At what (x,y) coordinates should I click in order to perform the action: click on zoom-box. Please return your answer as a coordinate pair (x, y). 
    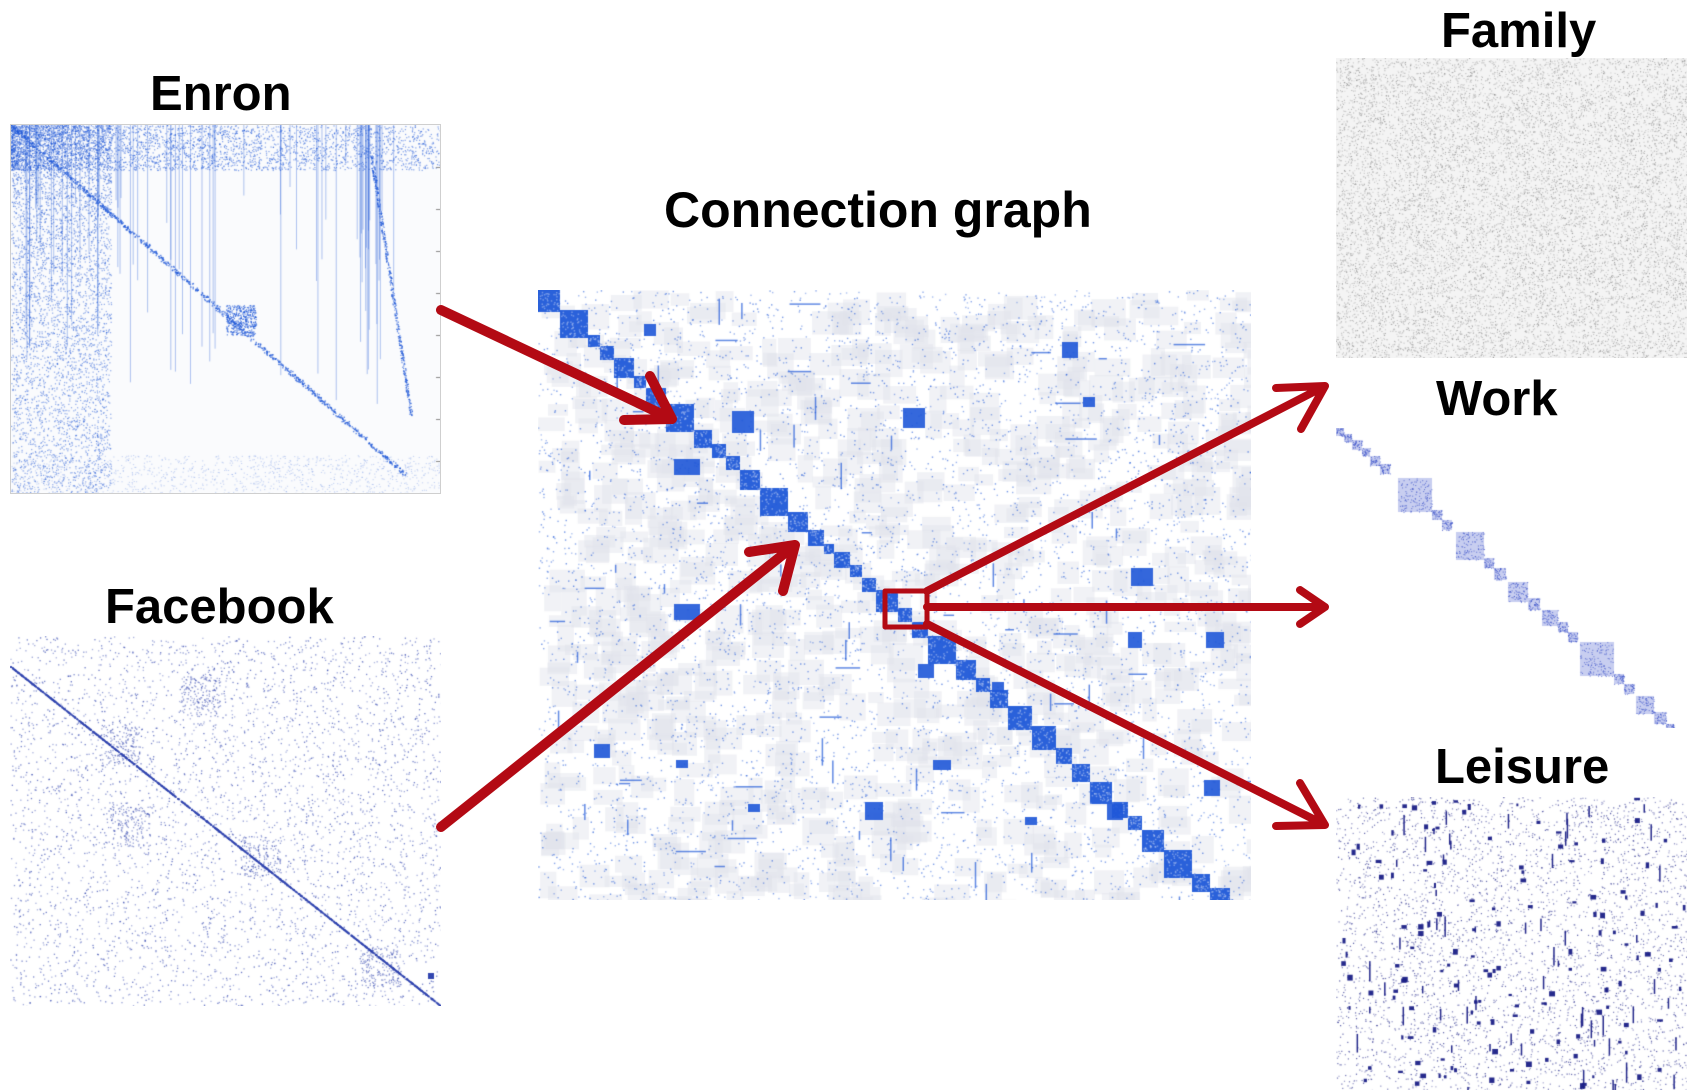
    Looking at the image, I should click on (906, 609).